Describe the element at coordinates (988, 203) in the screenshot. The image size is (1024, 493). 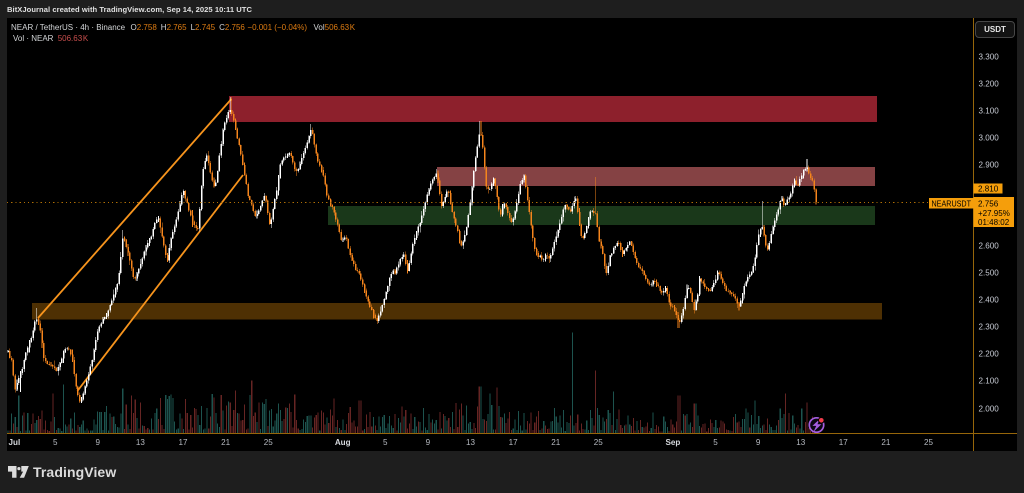
I see `svg-text: 2.756` at that location.